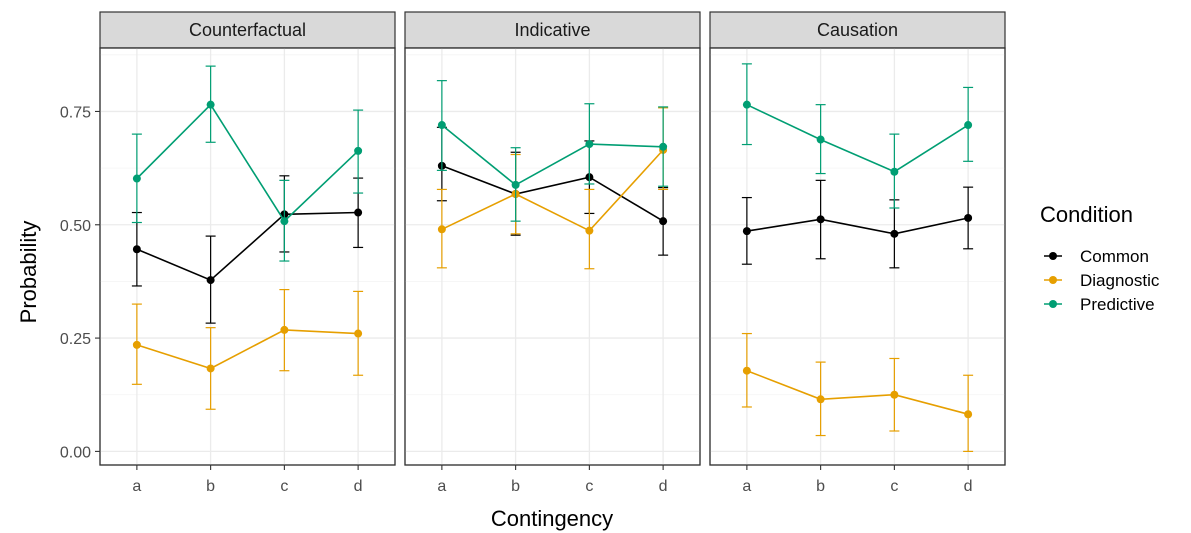  Describe the element at coordinates (552, 518) in the screenshot. I see `x-axis-title: Contingency` at that location.